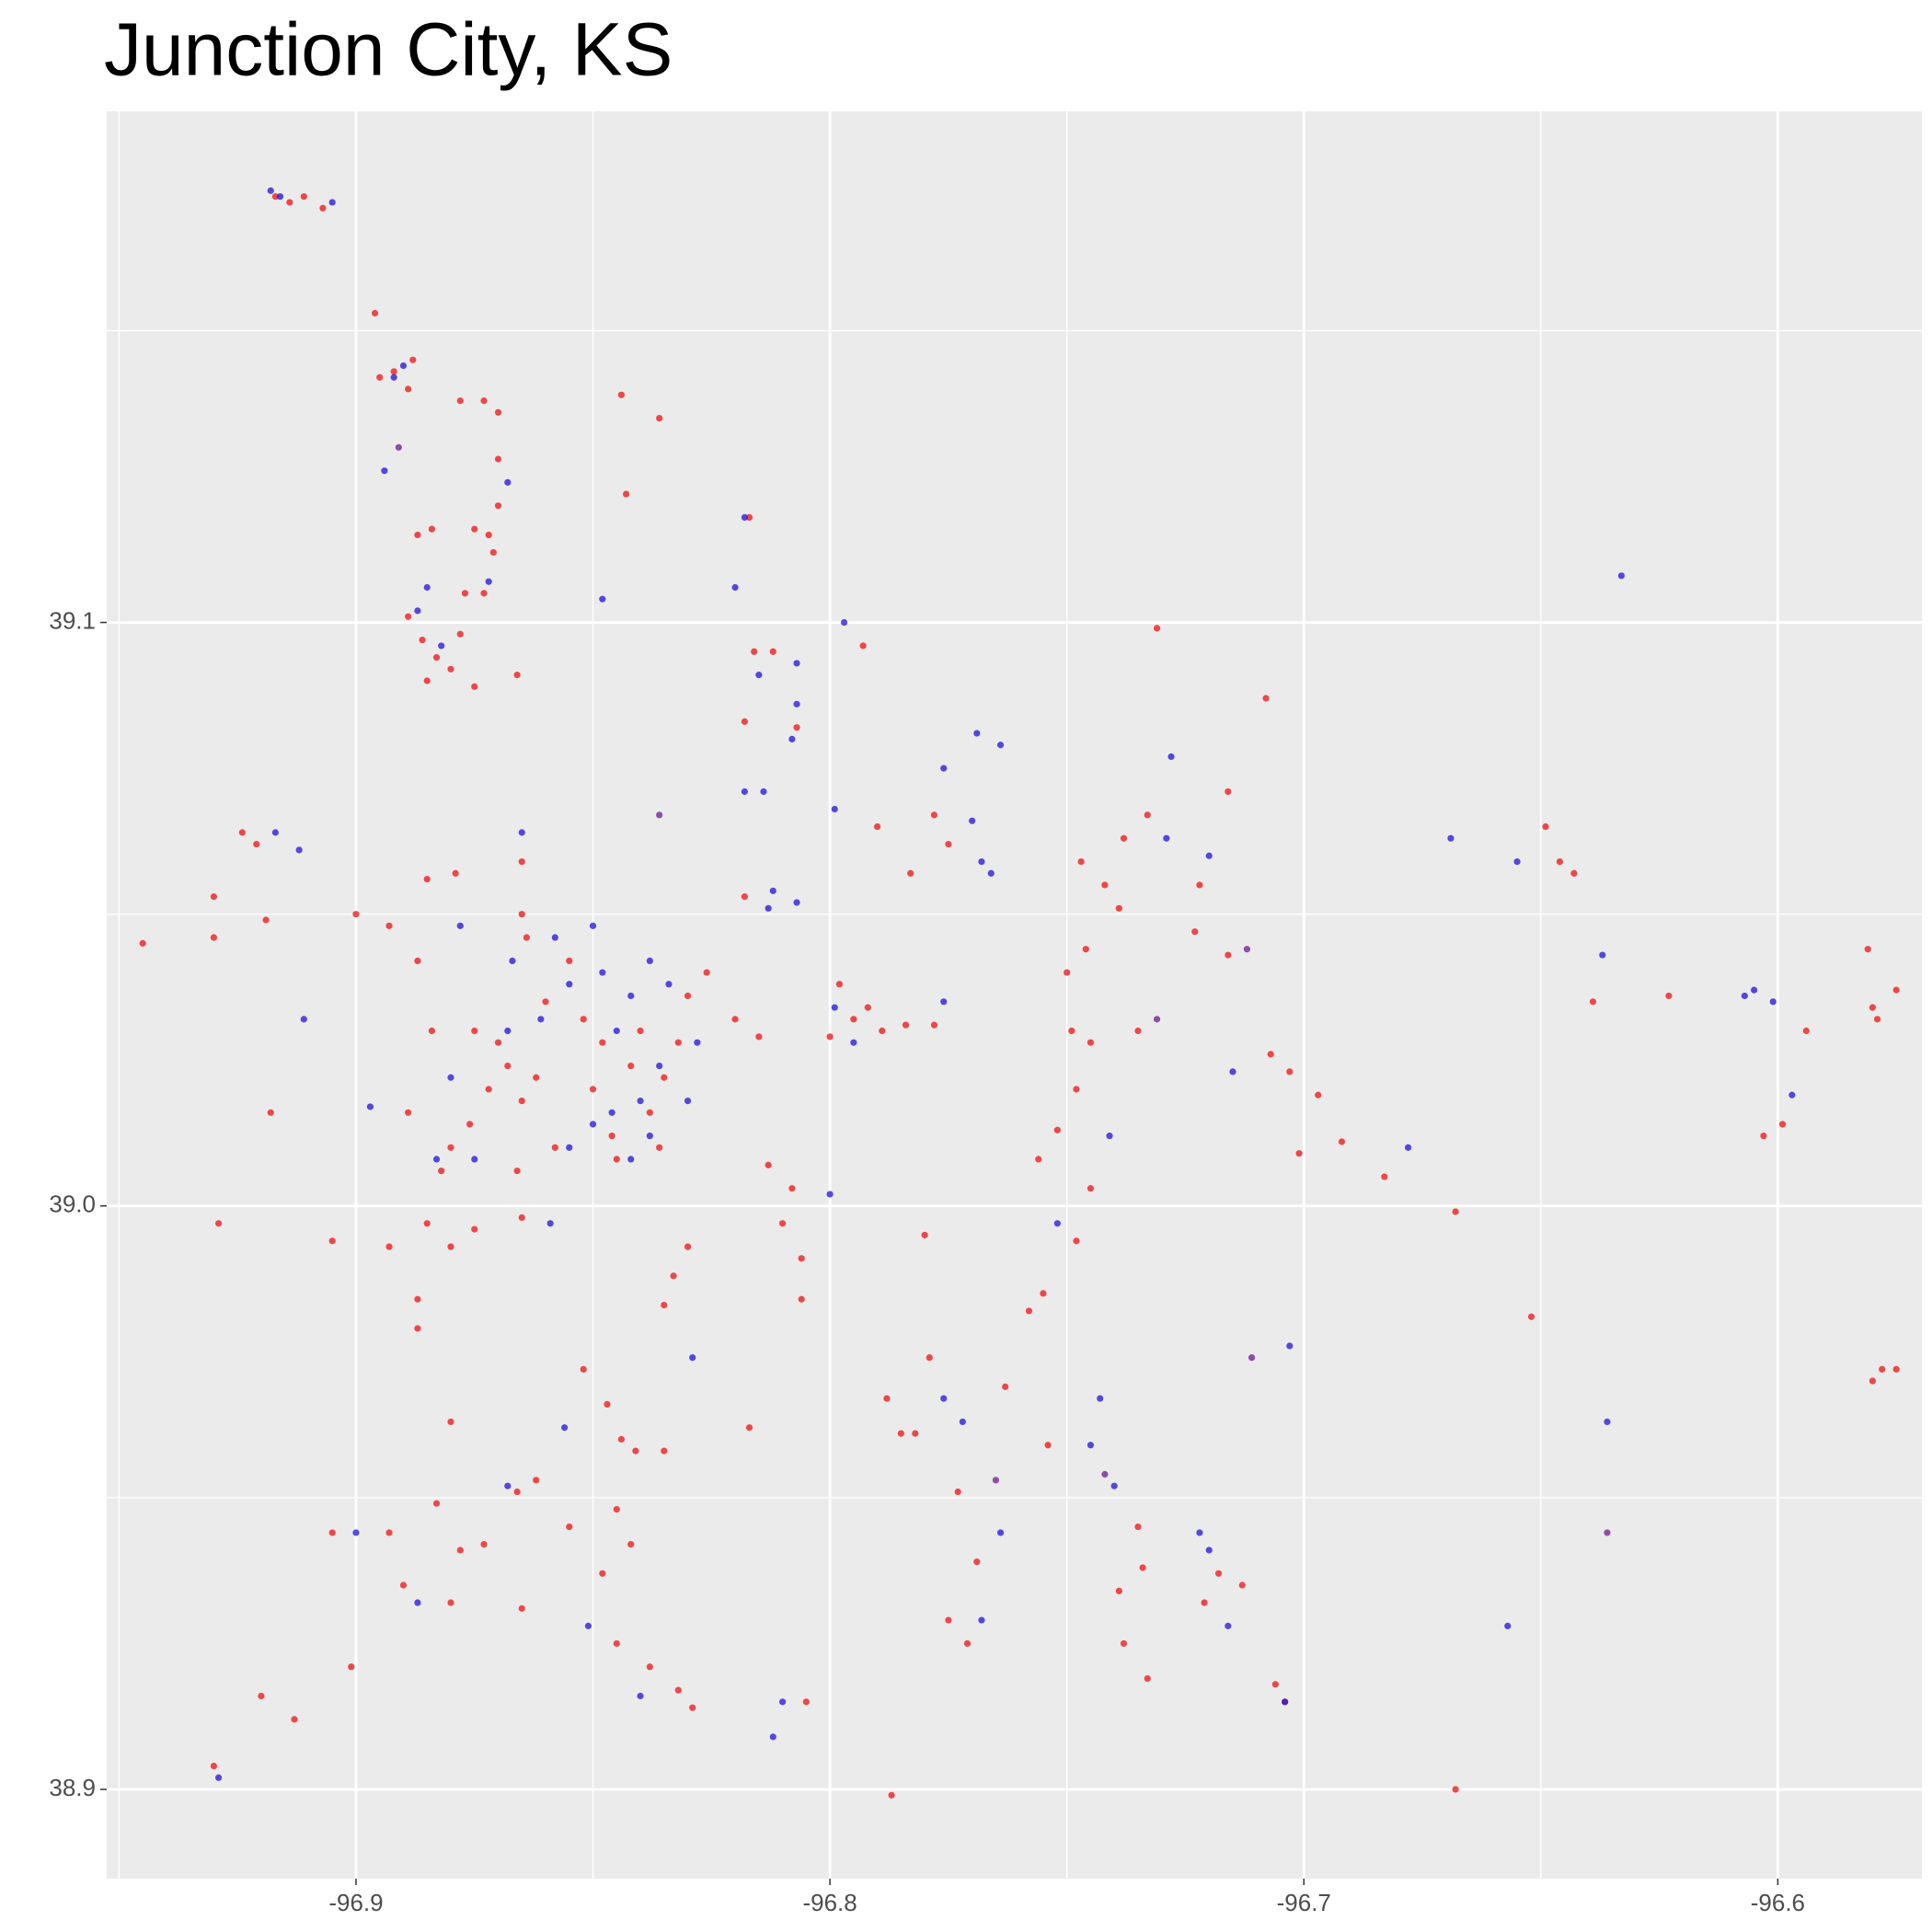 The image size is (1932, 1932). I want to click on y-tick-label: 38.9, so click(72, 1787).